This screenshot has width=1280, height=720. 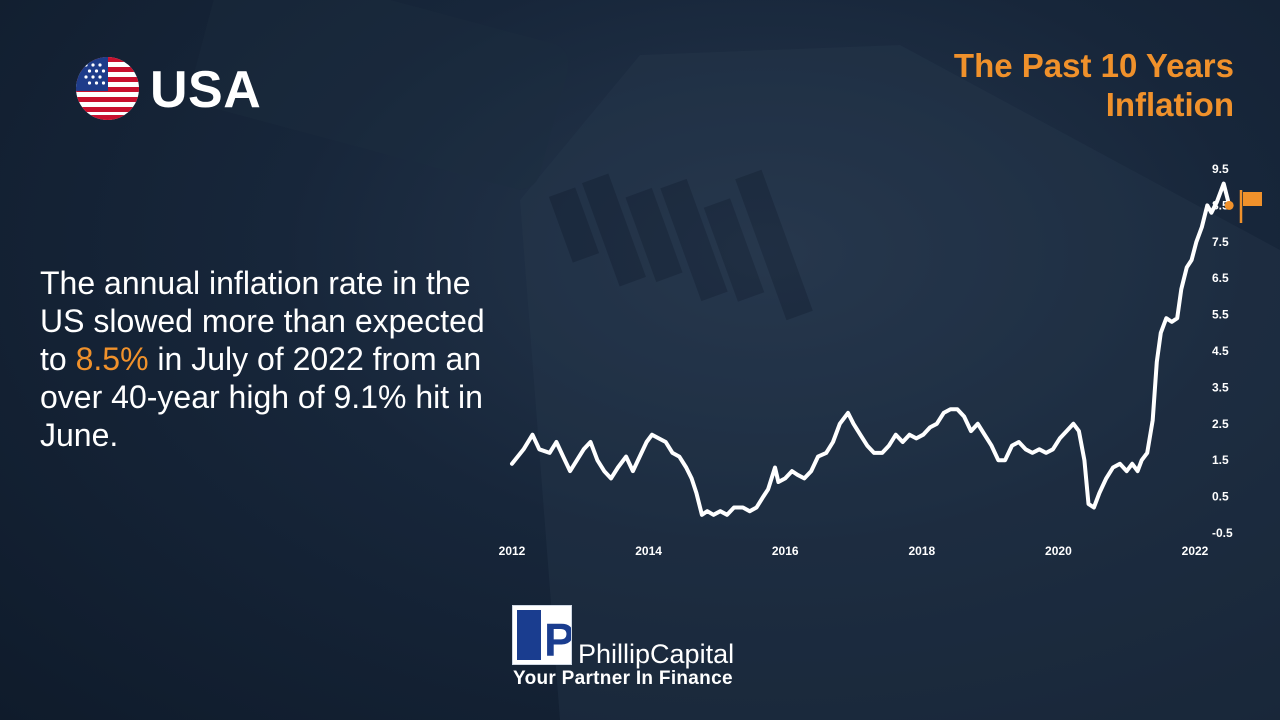 What do you see at coordinates (1220, 278) in the screenshot?
I see `y-tick-label: 6.5` at bounding box center [1220, 278].